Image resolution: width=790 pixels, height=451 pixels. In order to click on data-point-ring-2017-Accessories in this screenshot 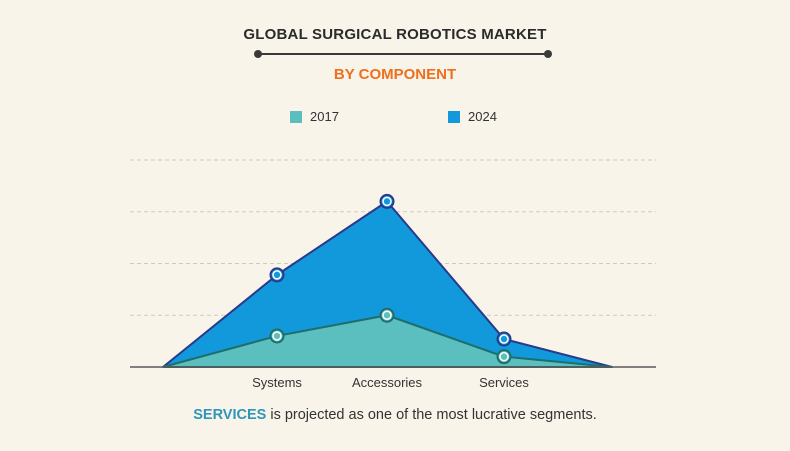, I will do `click(387, 315)`.